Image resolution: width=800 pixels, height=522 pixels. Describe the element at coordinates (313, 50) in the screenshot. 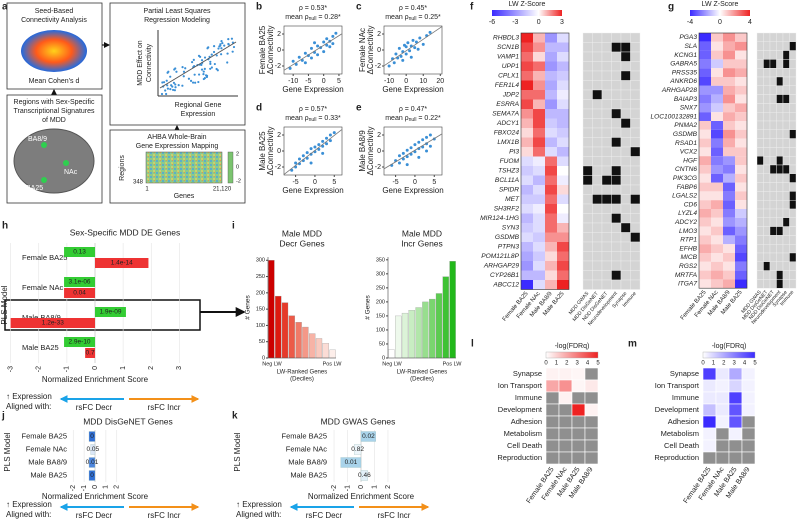

I see `plot-frame` at that location.